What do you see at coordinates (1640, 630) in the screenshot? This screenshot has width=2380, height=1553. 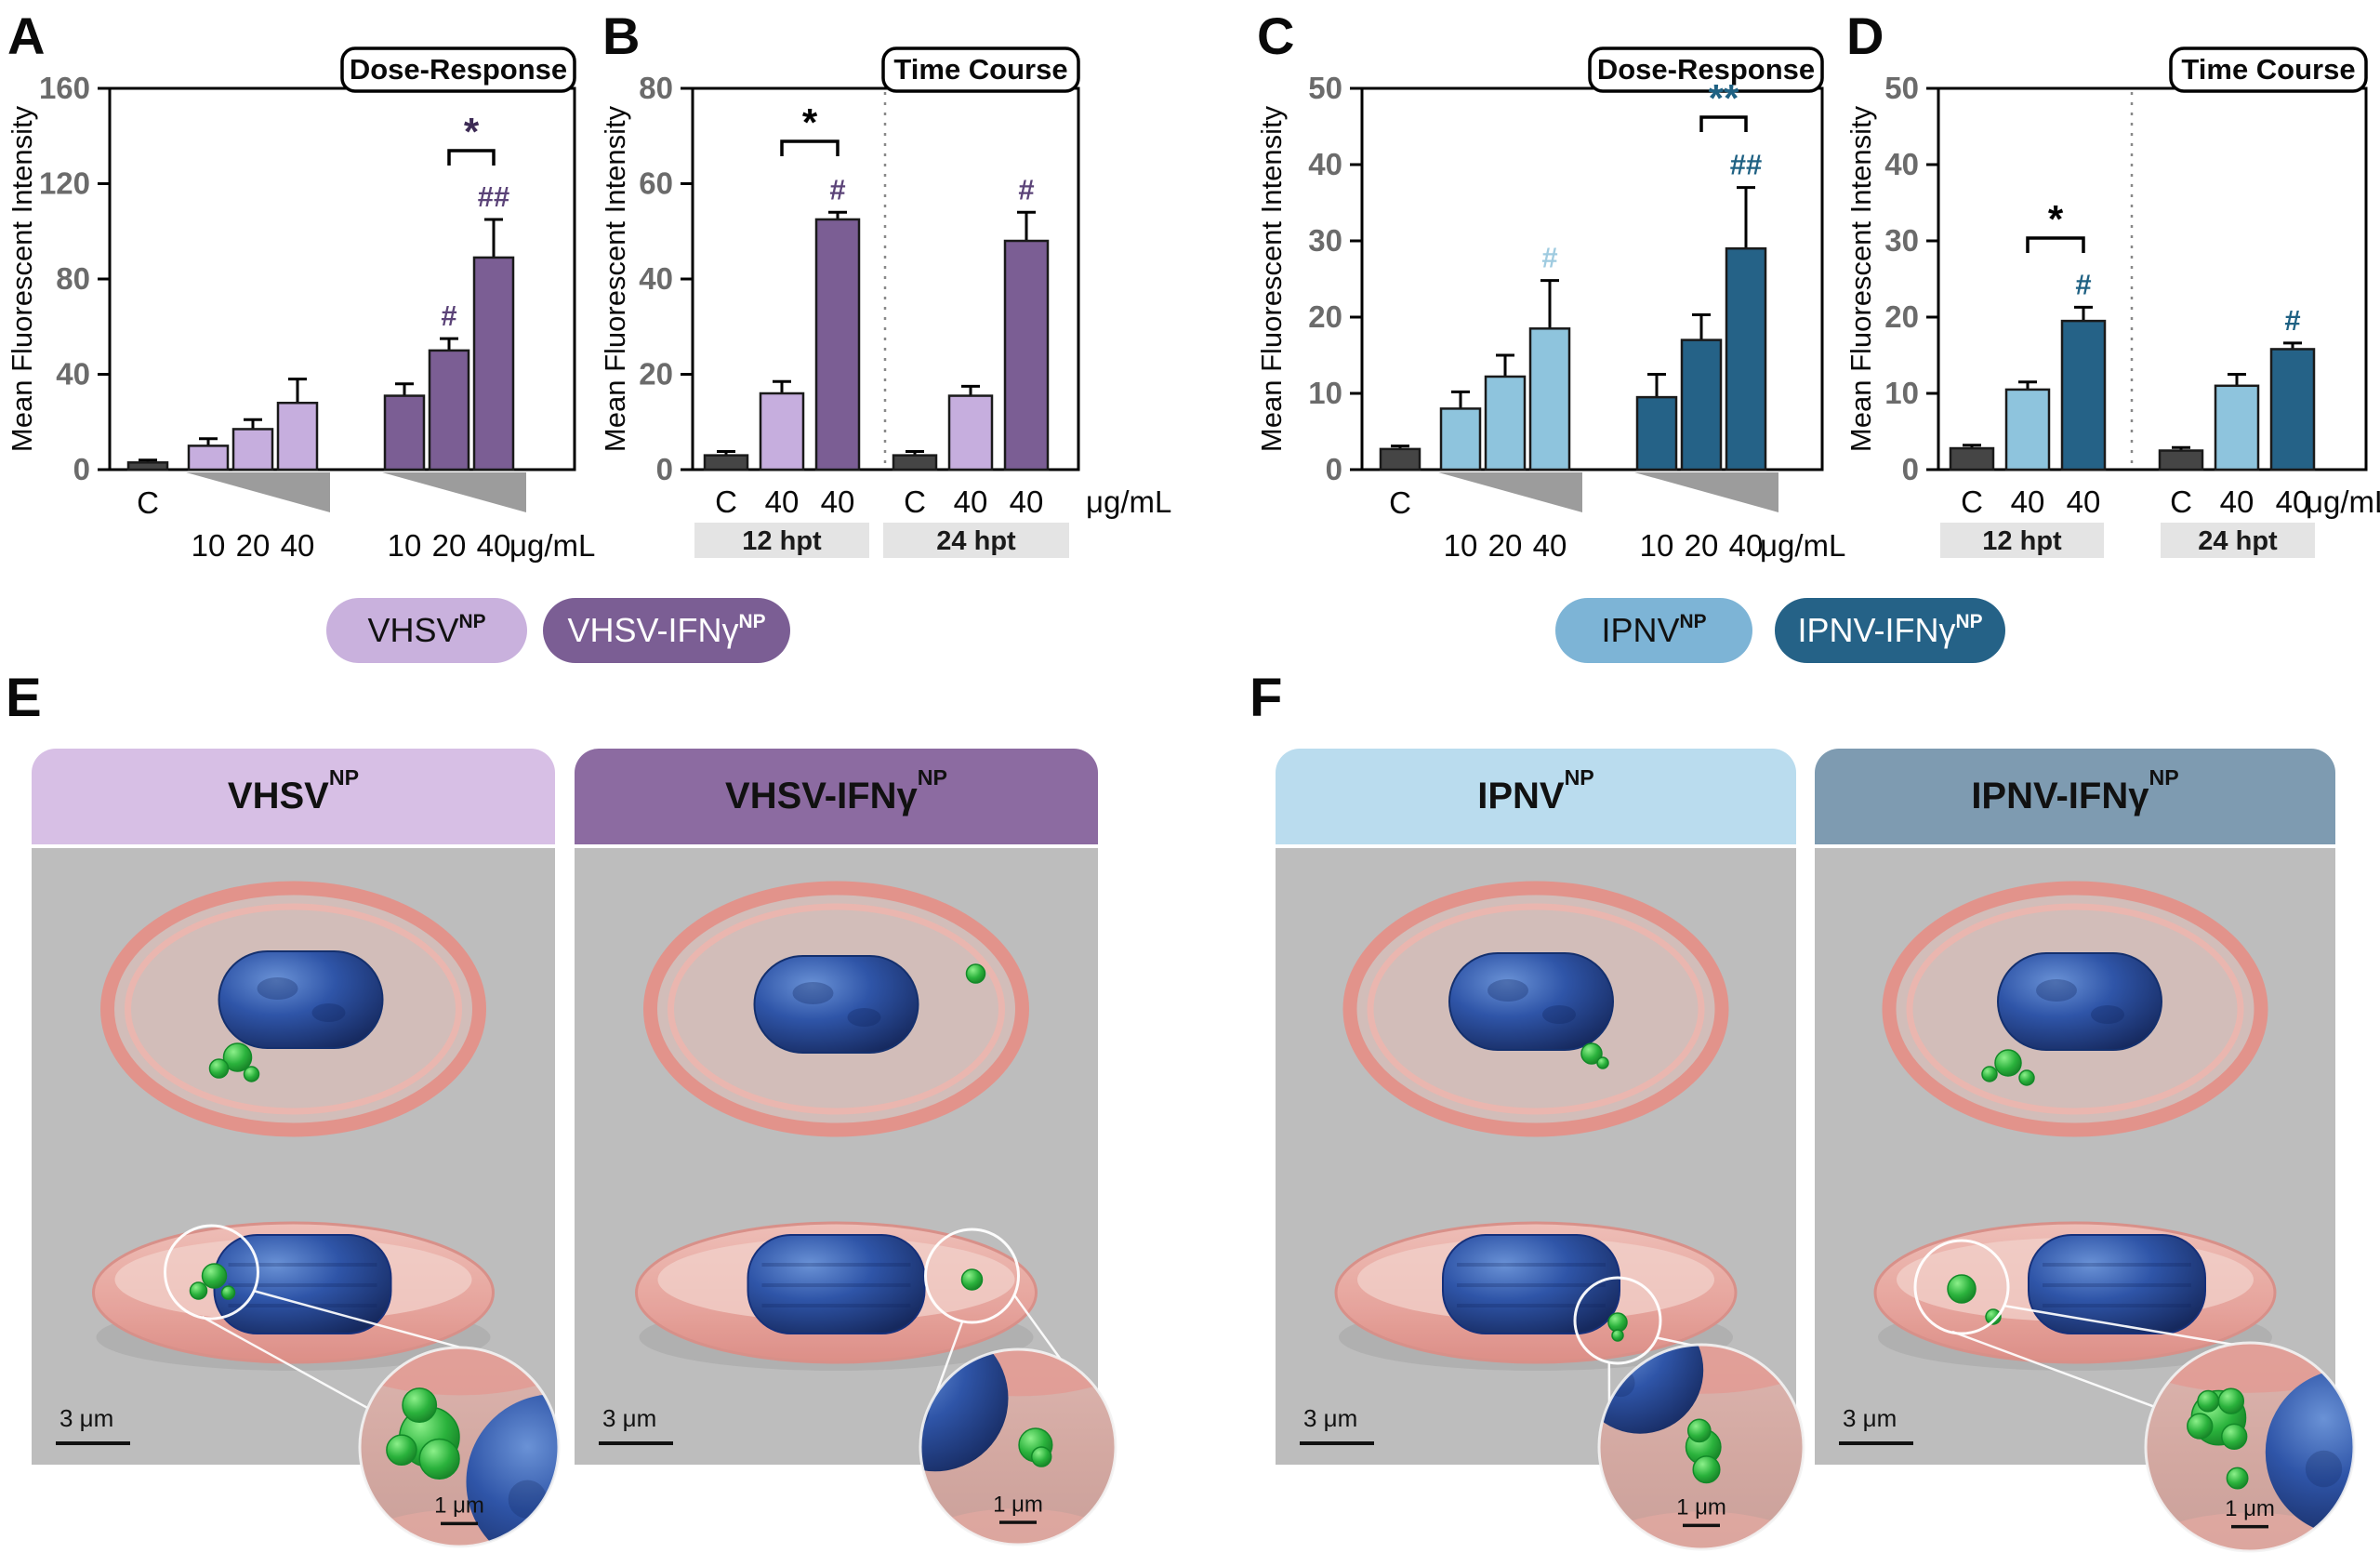 I see `legend-pill-label: IPNV` at bounding box center [1640, 630].